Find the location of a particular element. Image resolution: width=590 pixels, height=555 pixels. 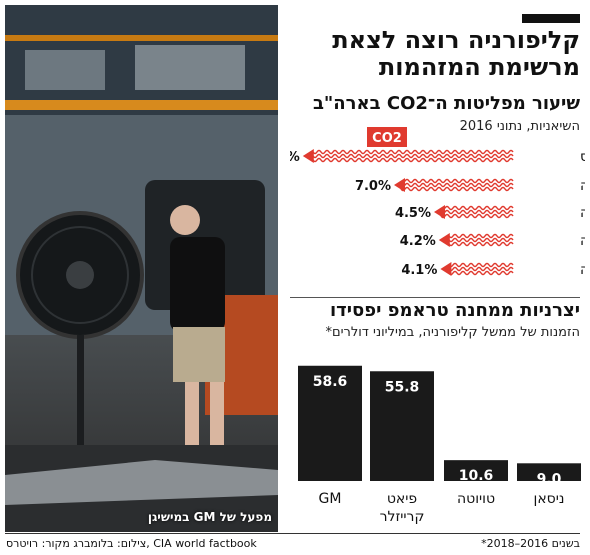

co2-bar: 12.7% טקסס is located at coordinates (437, 157).